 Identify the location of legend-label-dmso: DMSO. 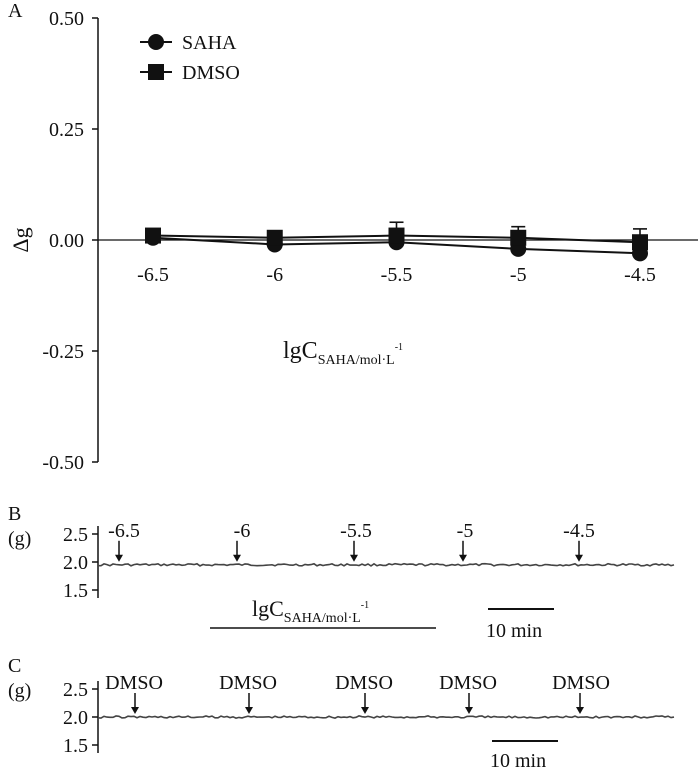
(211, 73).